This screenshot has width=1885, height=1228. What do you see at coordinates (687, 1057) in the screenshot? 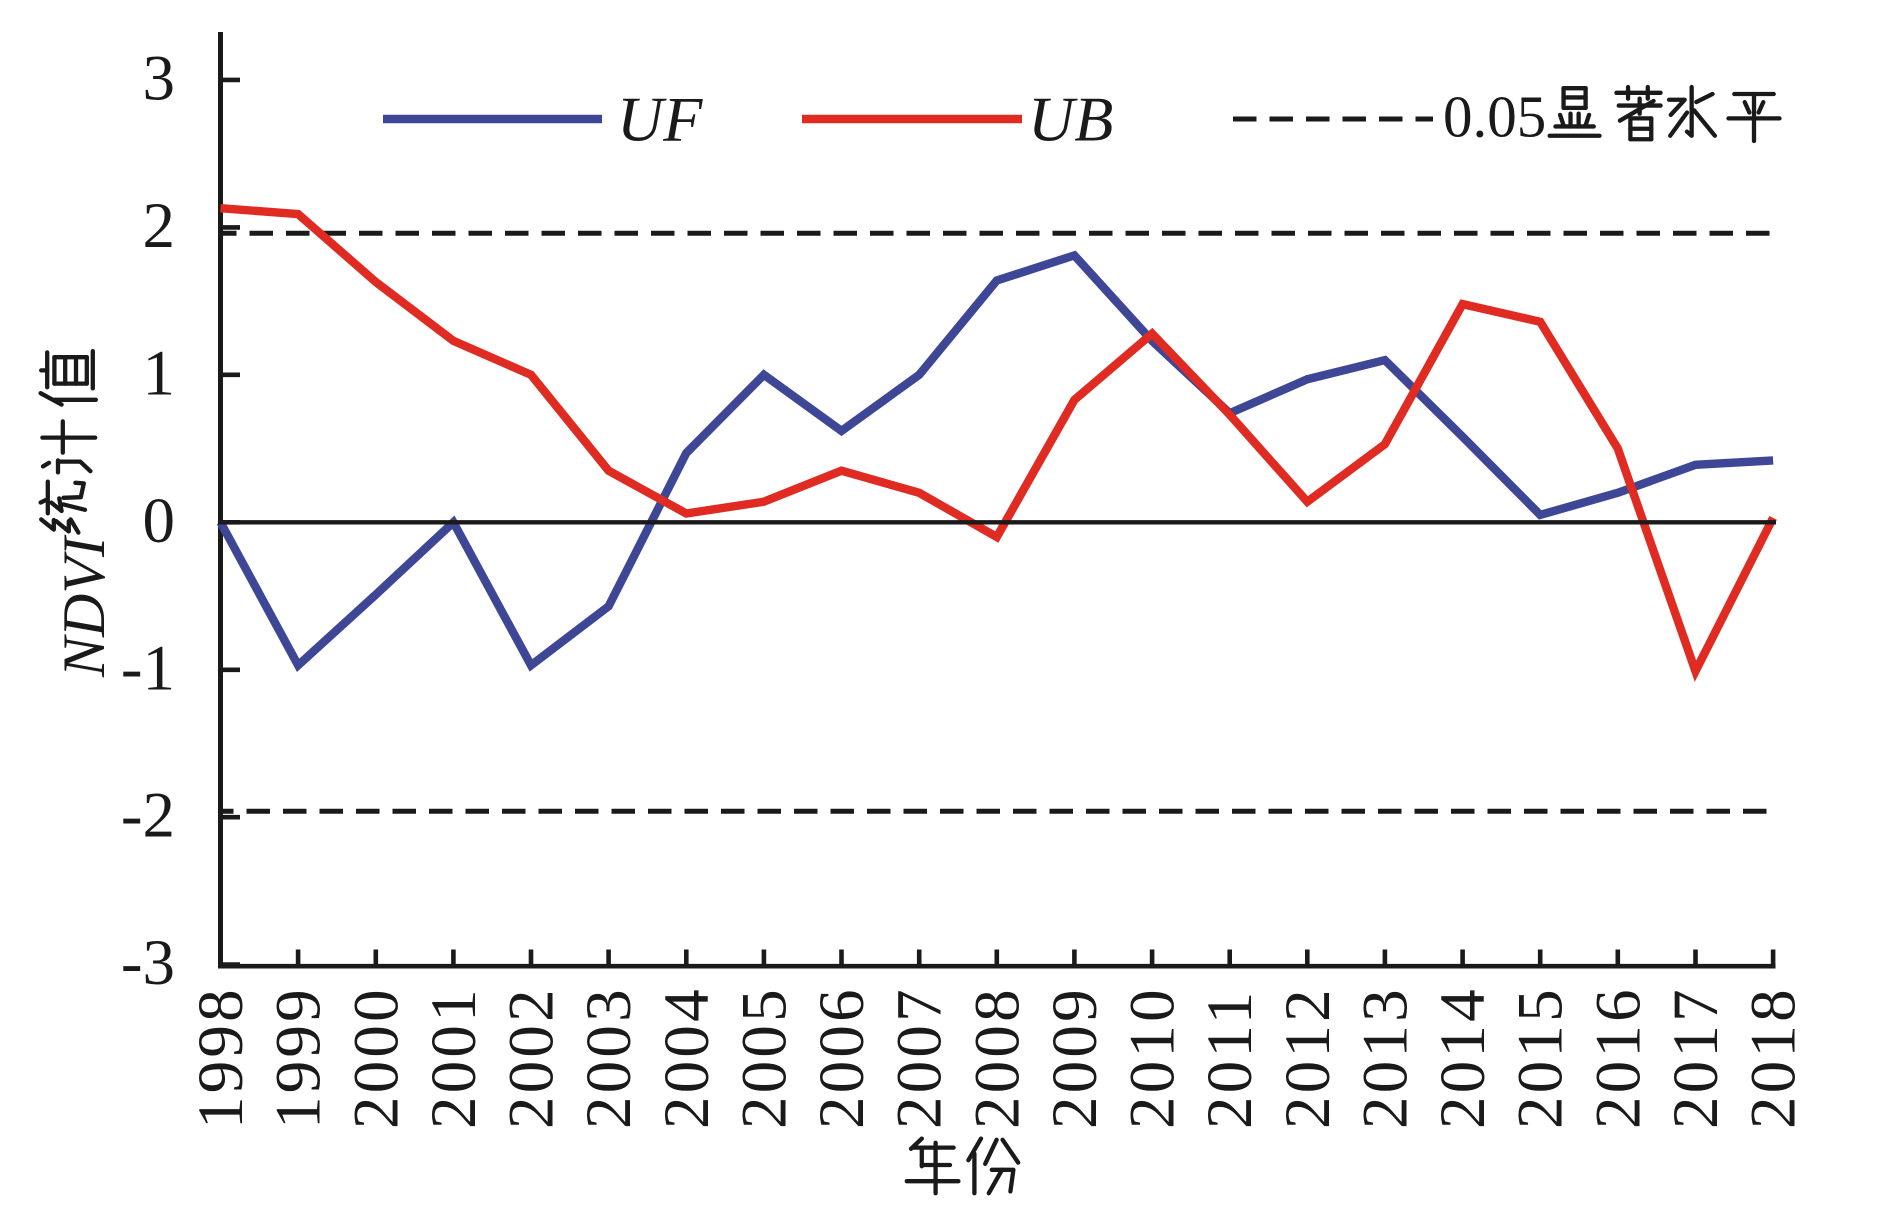
I see `svg-text: 2004` at bounding box center [687, 1057].